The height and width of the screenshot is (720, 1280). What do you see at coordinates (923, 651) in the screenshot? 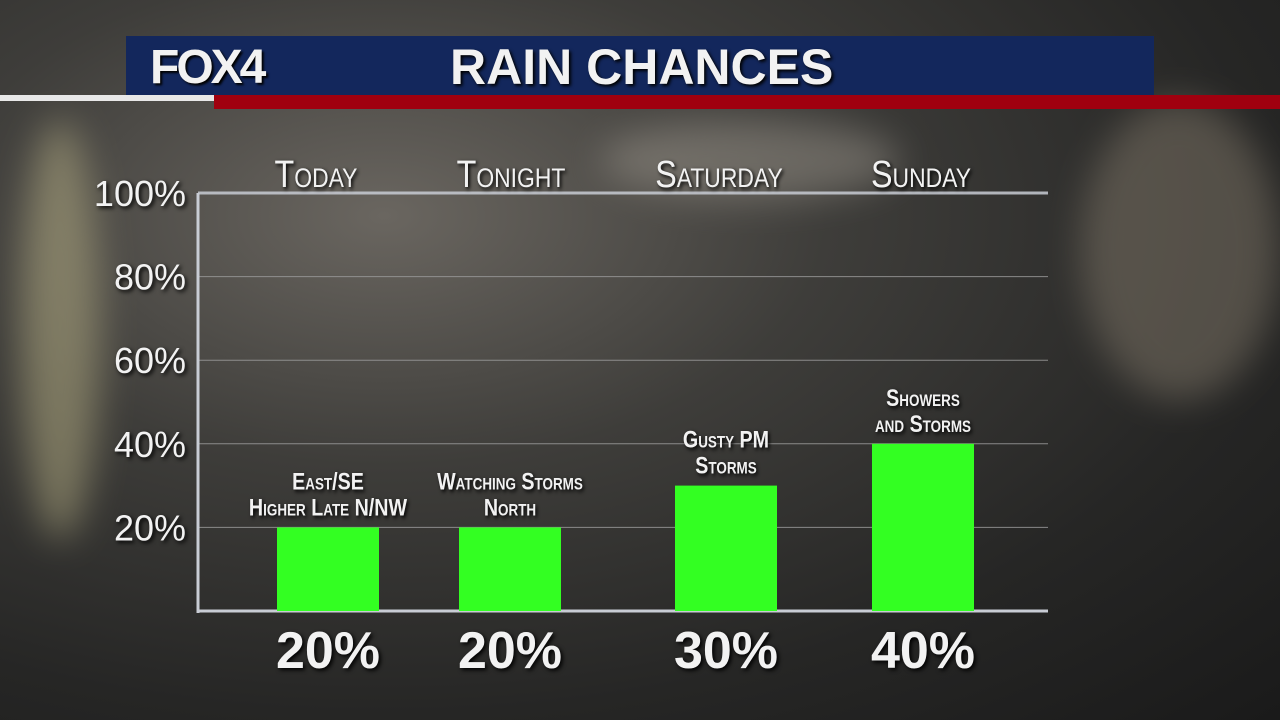
I see `value-label: 40%` at bounding box center [923, 651].